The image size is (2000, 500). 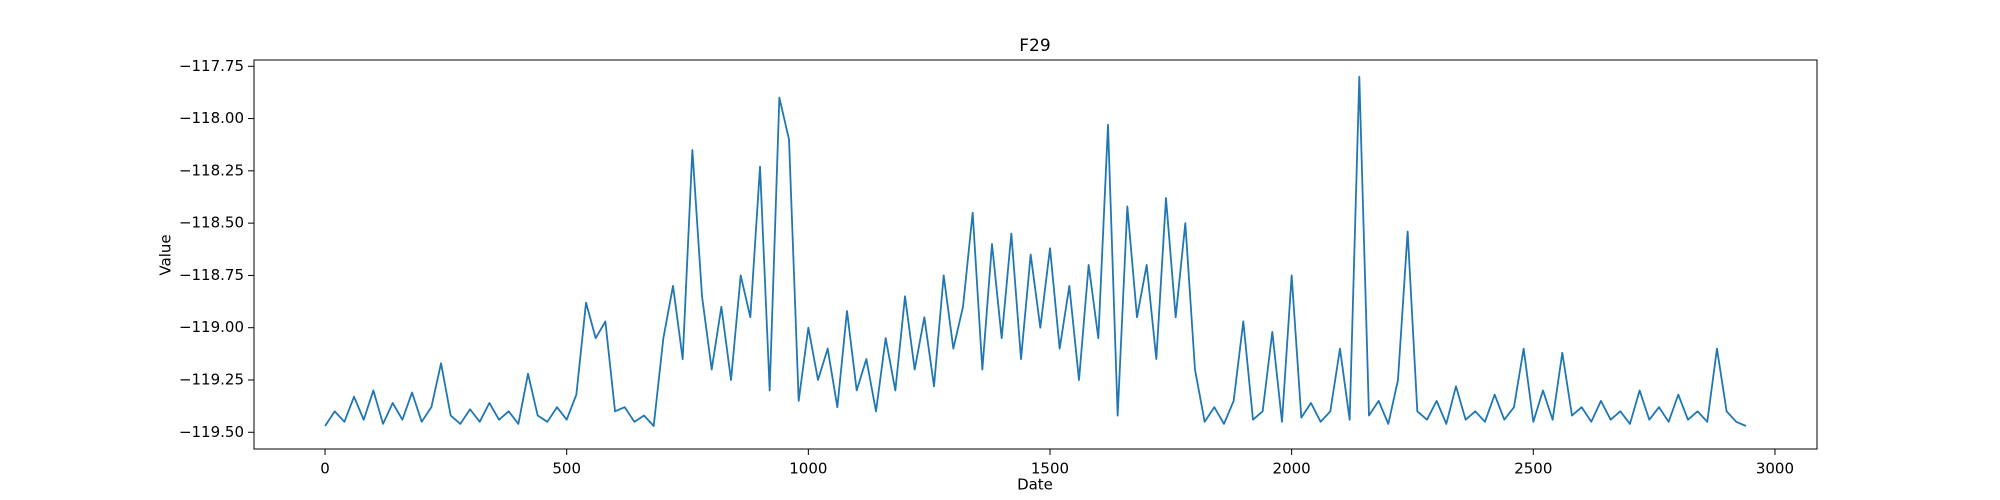 I want to click on x-tick-label: 2500, so click(x=1533, y=469).